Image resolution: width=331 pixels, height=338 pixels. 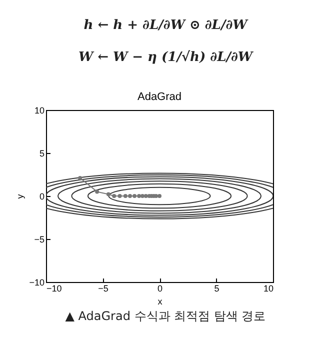 I want to click on y-axis-title: y, so click(x=20, y=196).